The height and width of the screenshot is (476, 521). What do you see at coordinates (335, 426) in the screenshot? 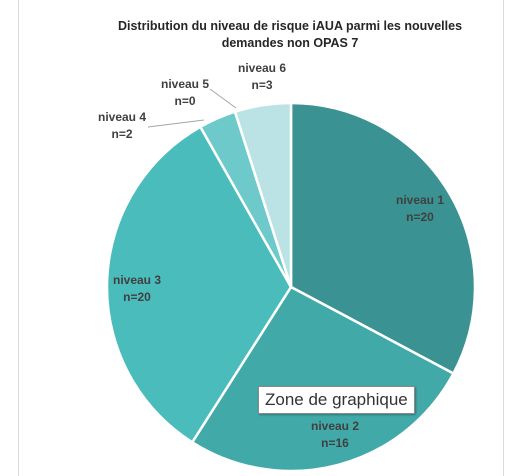
I see `category-label: niveau 2` at bounding box center [335, 426].